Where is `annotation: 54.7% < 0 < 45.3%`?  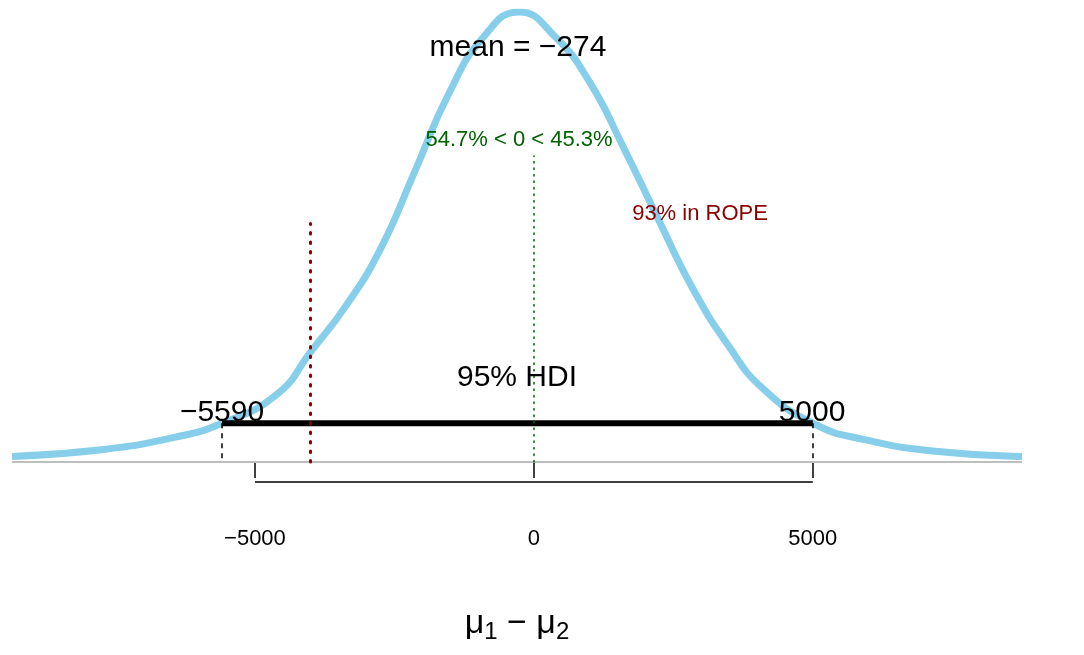 annotation: 54.7% < 0 < 45.3% is located at coordinates (519, 138).